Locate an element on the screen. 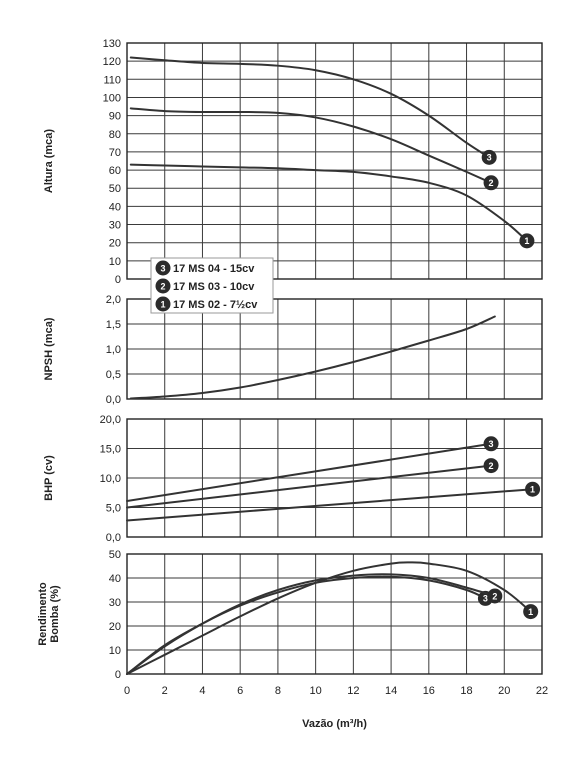 Image resolution: width=578 pixels, height=759 pixels. x-tick-label: 18 is located at coordinates (466, 691).